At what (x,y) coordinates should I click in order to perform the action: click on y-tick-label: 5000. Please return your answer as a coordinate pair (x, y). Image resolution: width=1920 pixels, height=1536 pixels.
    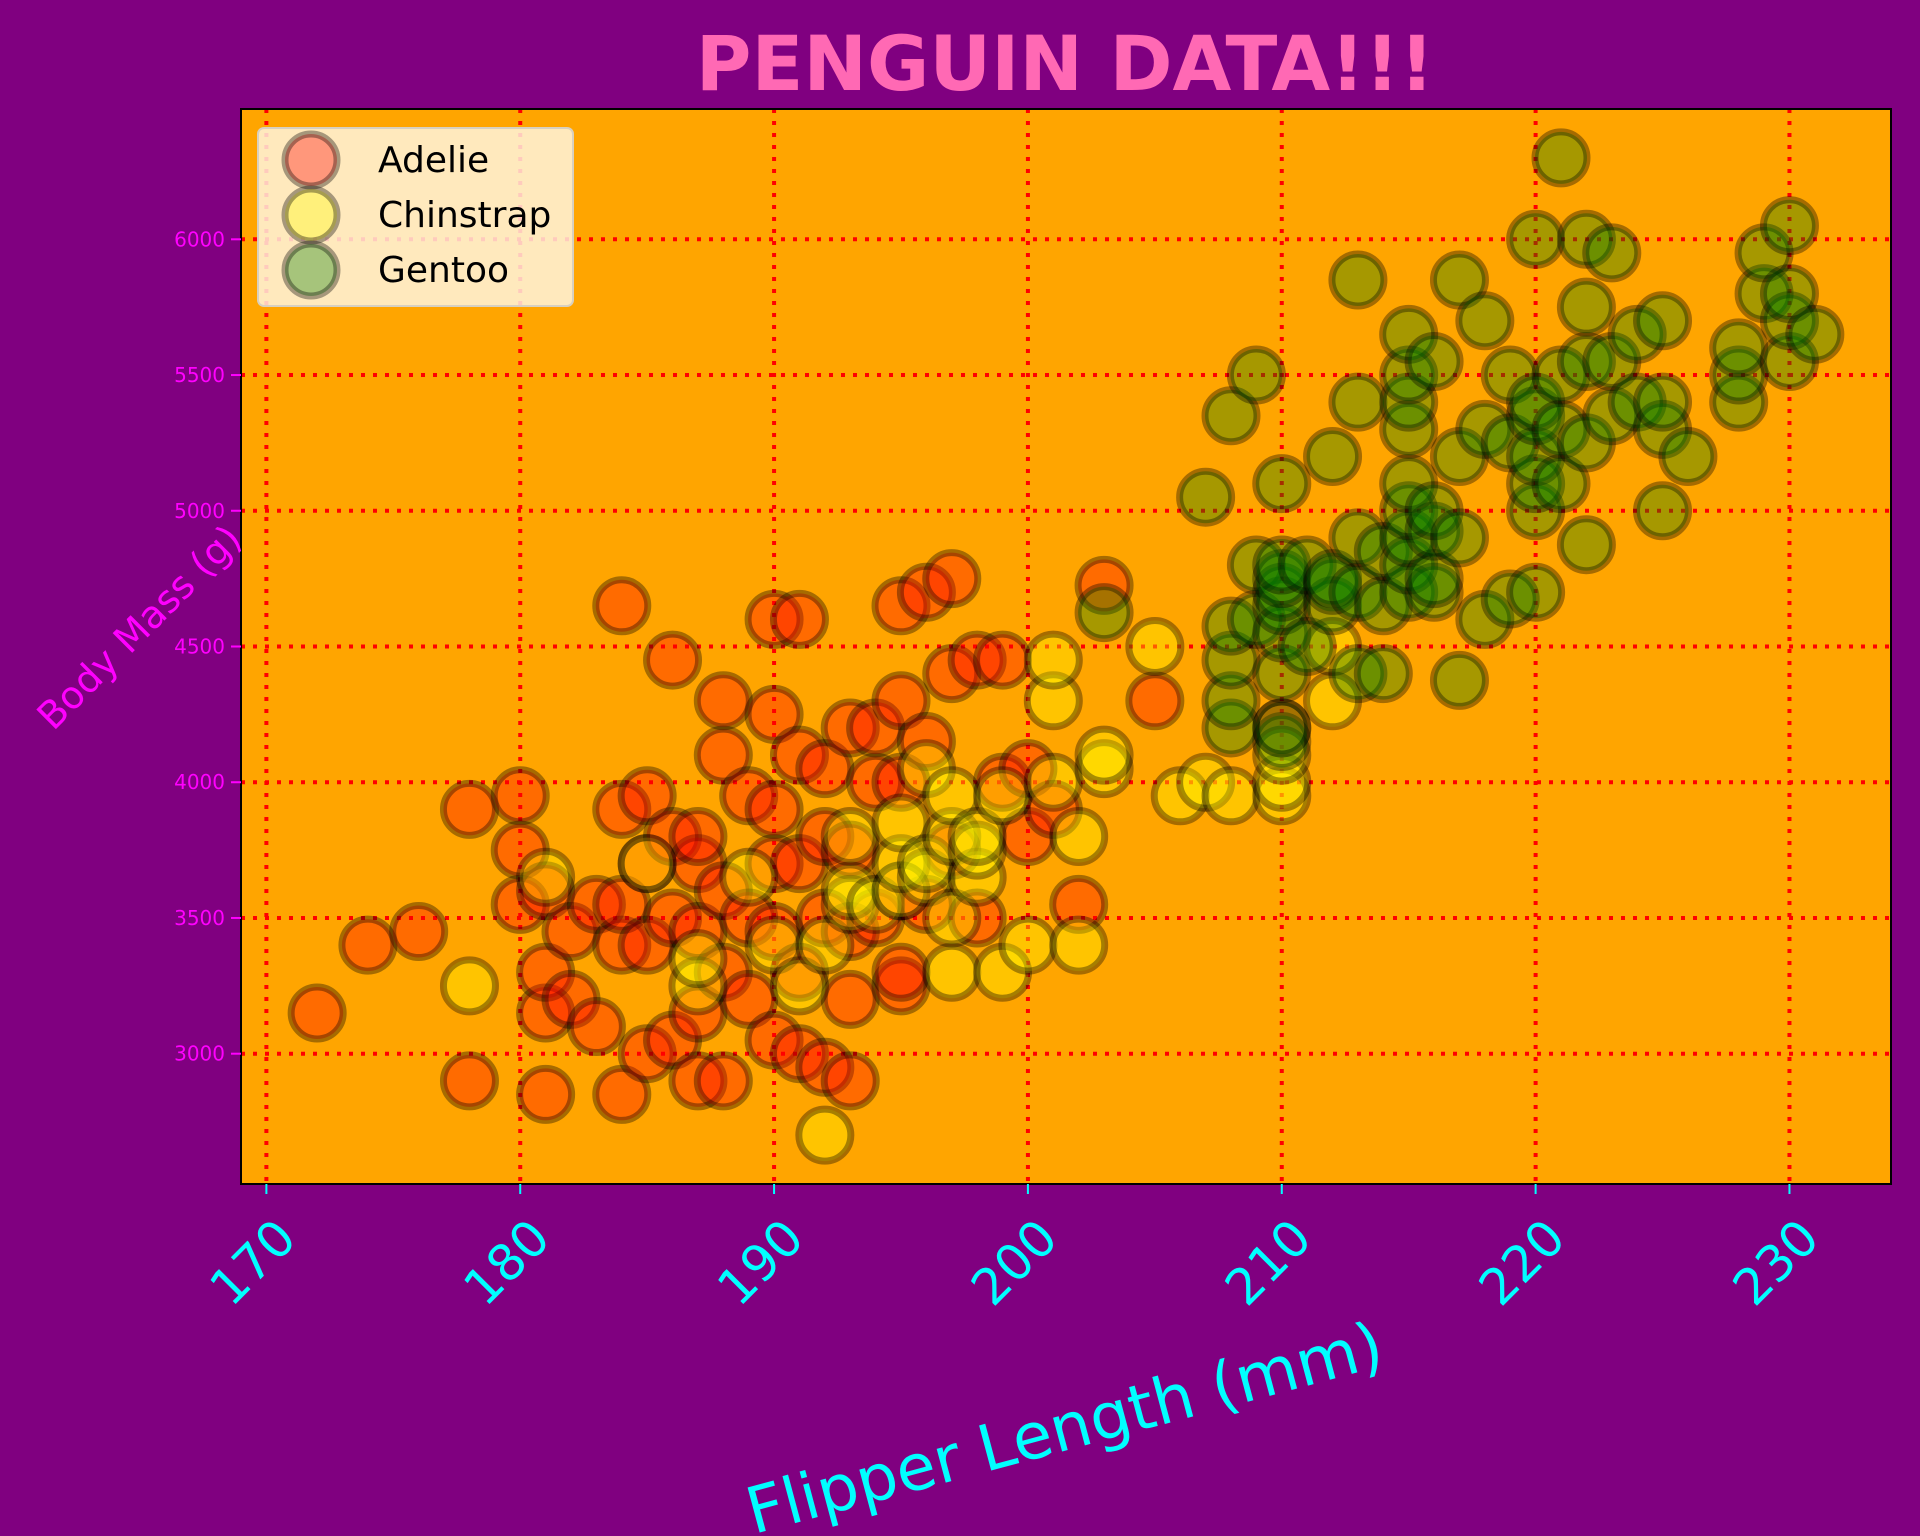
    Looking at the image, I should click on (199, 511).